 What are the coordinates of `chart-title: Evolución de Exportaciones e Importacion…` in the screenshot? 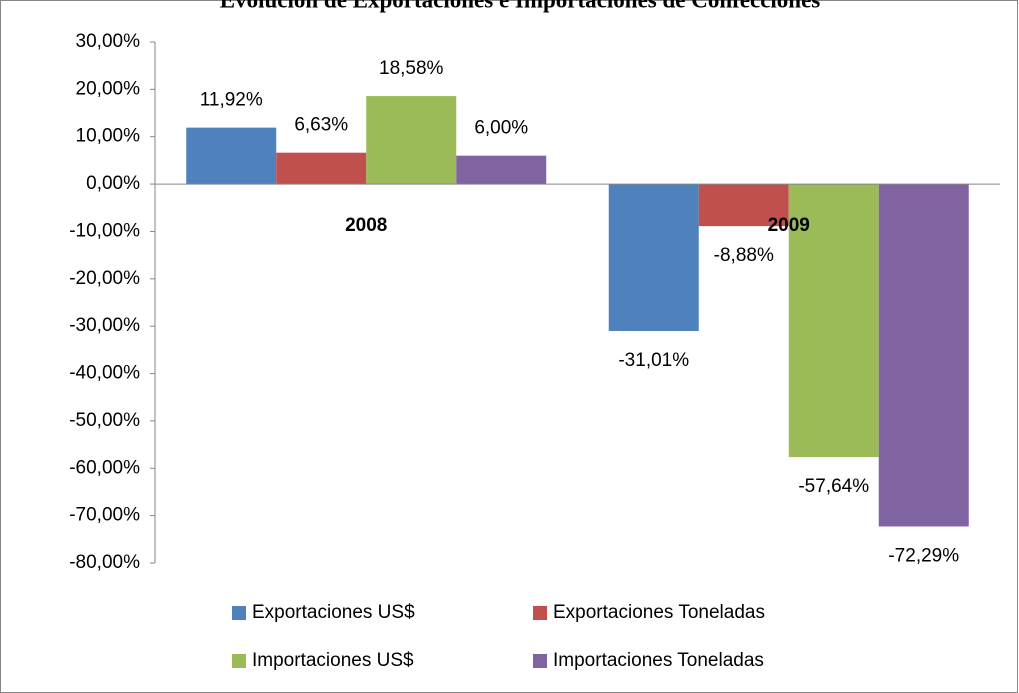 It's located at (520, 6).